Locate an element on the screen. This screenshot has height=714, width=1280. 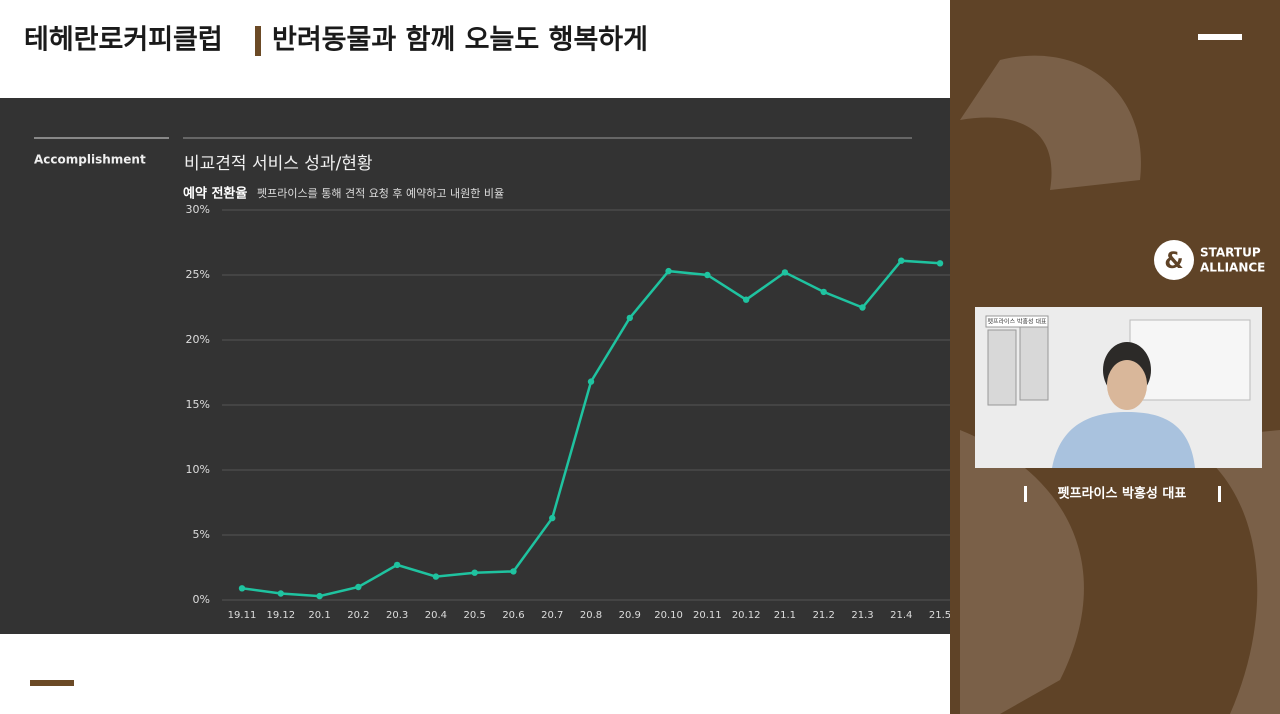
video-tag: 펫프라이스 박홍성 대표 is located at coordinates (1016, 322).